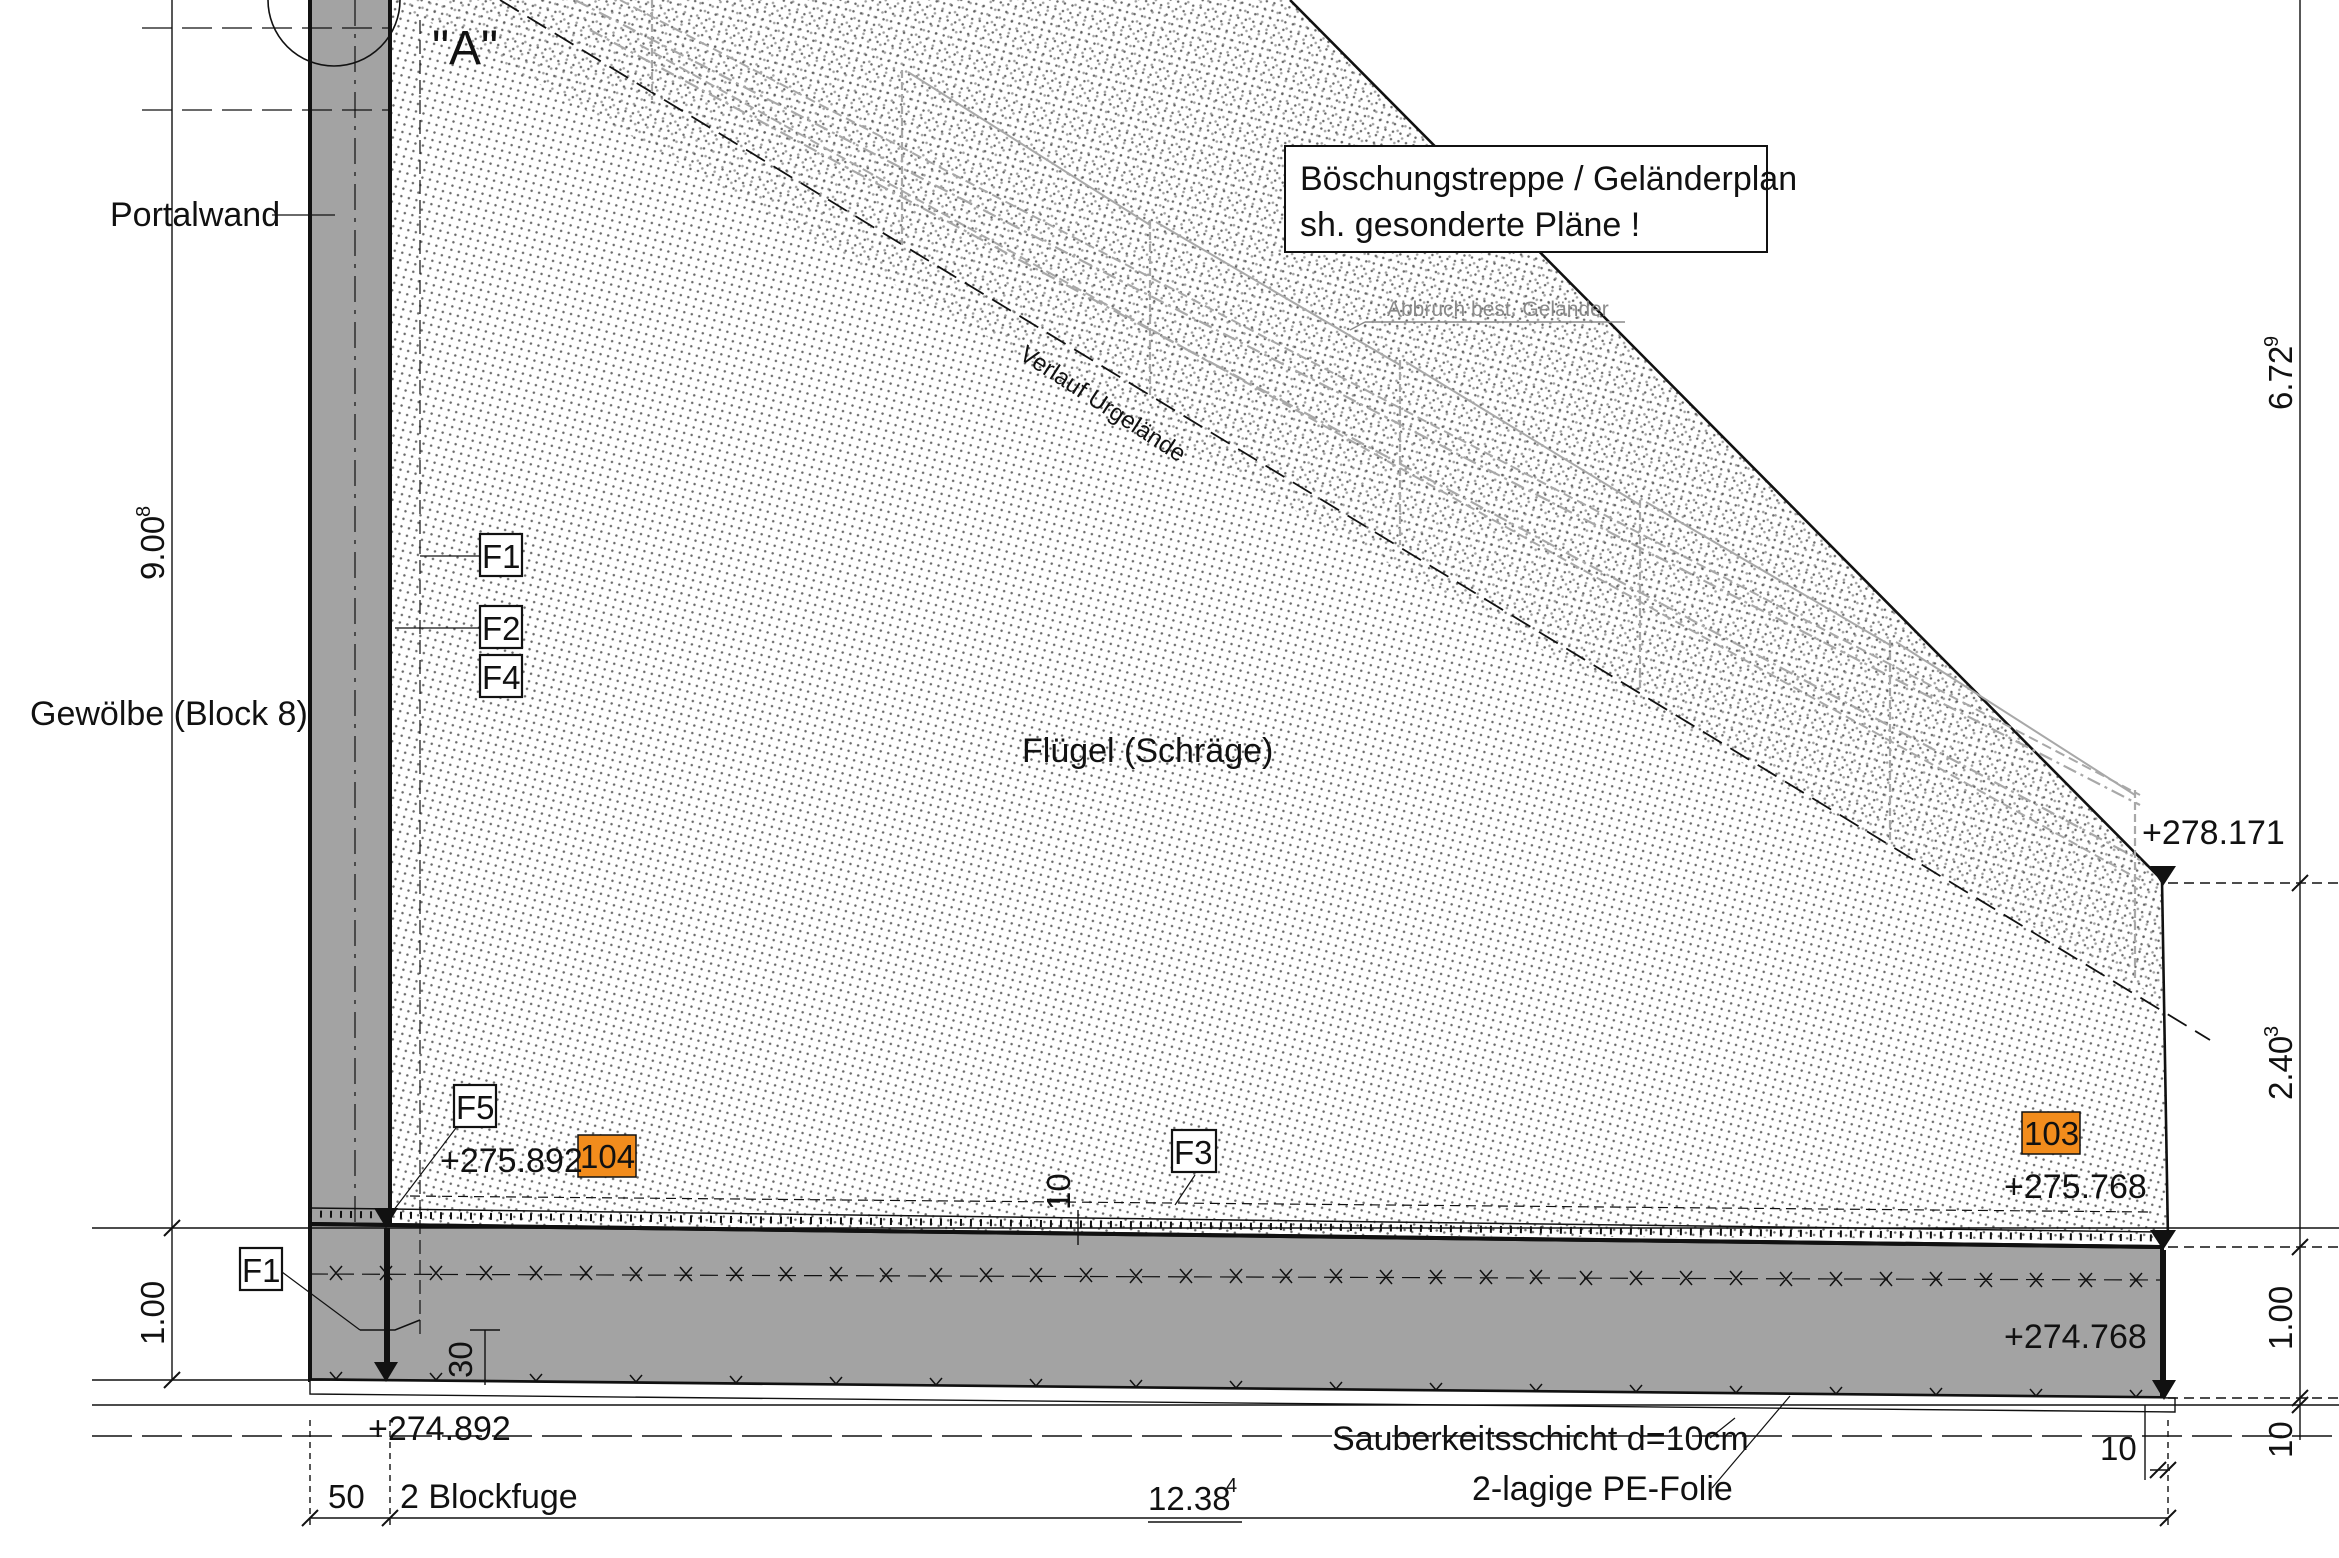 Image resolution: width=2339 pixels, height=1558 pixels. I want to click on note-line-1: Böschungstreppe / Geländerplan, so click(1548, 179).